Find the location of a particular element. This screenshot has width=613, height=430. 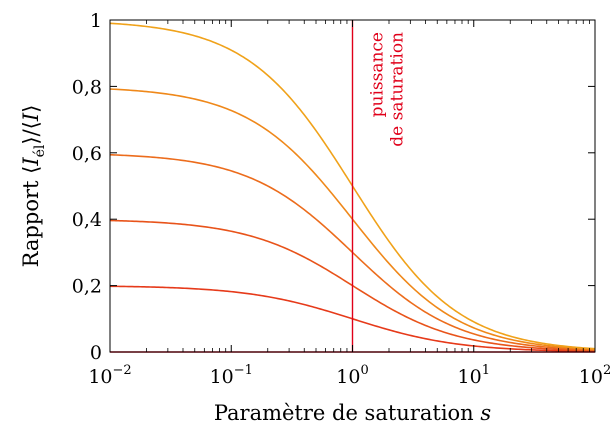

saturation-annotation: puissance de saturation is located at coordinates (388, 89).